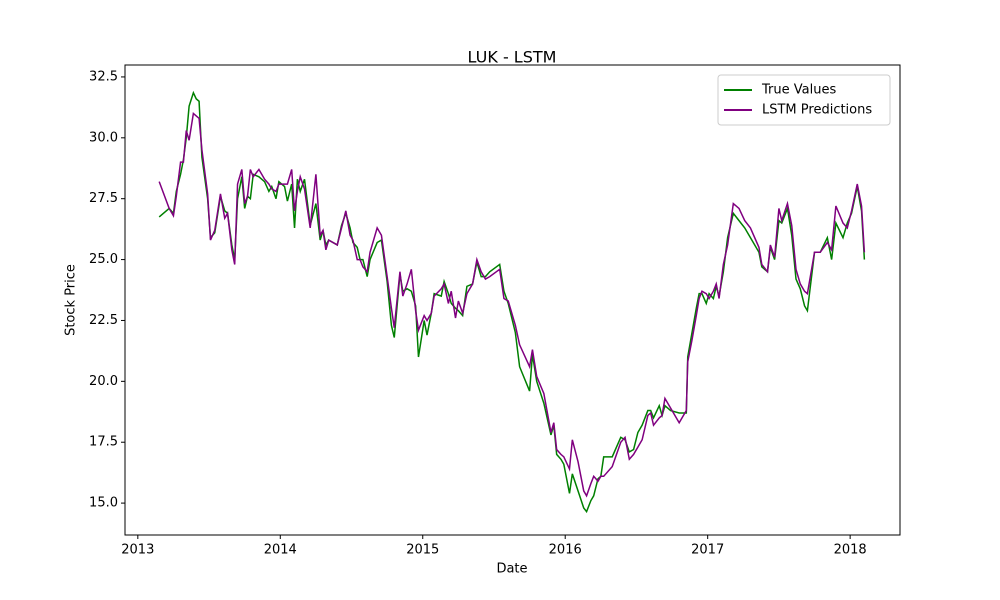 The width and height of the screenshot is (1000, 600). Describe the element at coordinates (512, 57) in the screenshot. I see `chart-title: LUK - LSTM` at that location.